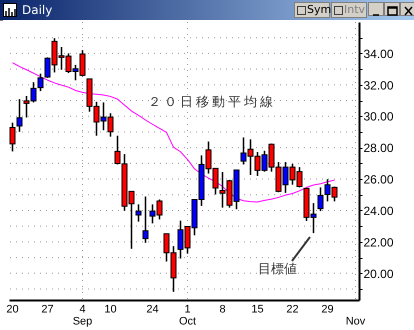  Describe the element at coordinates (47, 310) in the screenshot. I see `x-tick-label: 27` at that location.